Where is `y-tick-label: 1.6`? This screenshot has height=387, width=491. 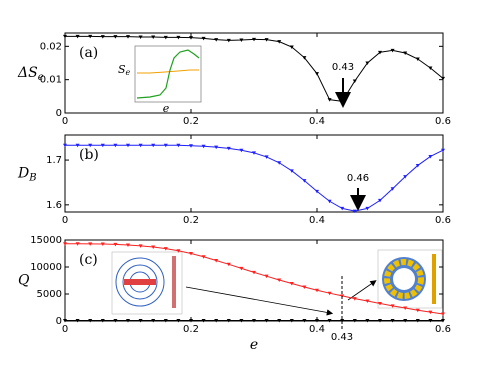 y-tick-label: 1.6 is located at coordinates (54, 205).